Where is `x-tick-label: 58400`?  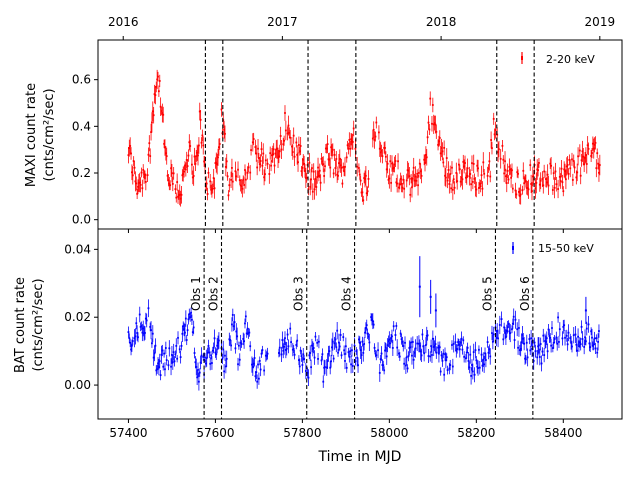
x-tick-label: 58400 is located at coordinates (563, 433).